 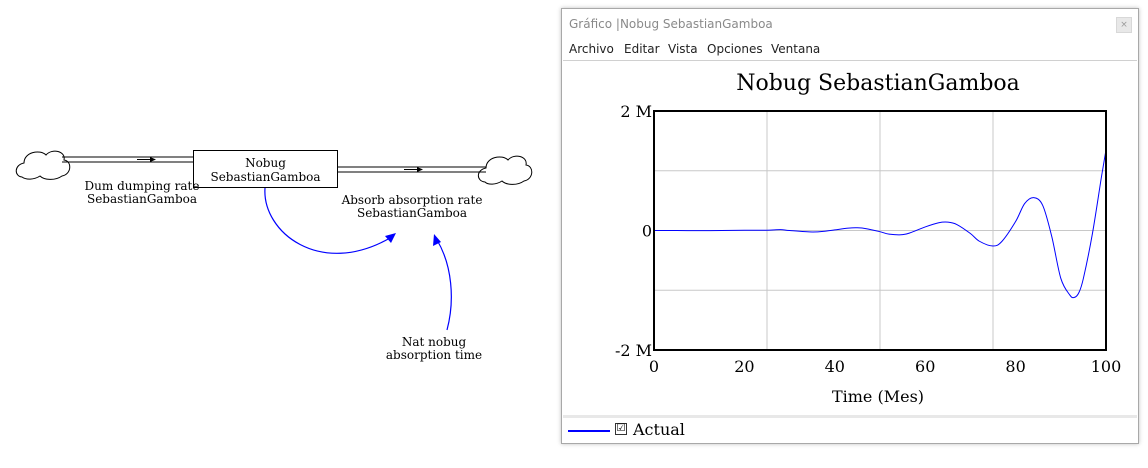 I want to click on x-tick-label: 60, so click(x=925, y=366).